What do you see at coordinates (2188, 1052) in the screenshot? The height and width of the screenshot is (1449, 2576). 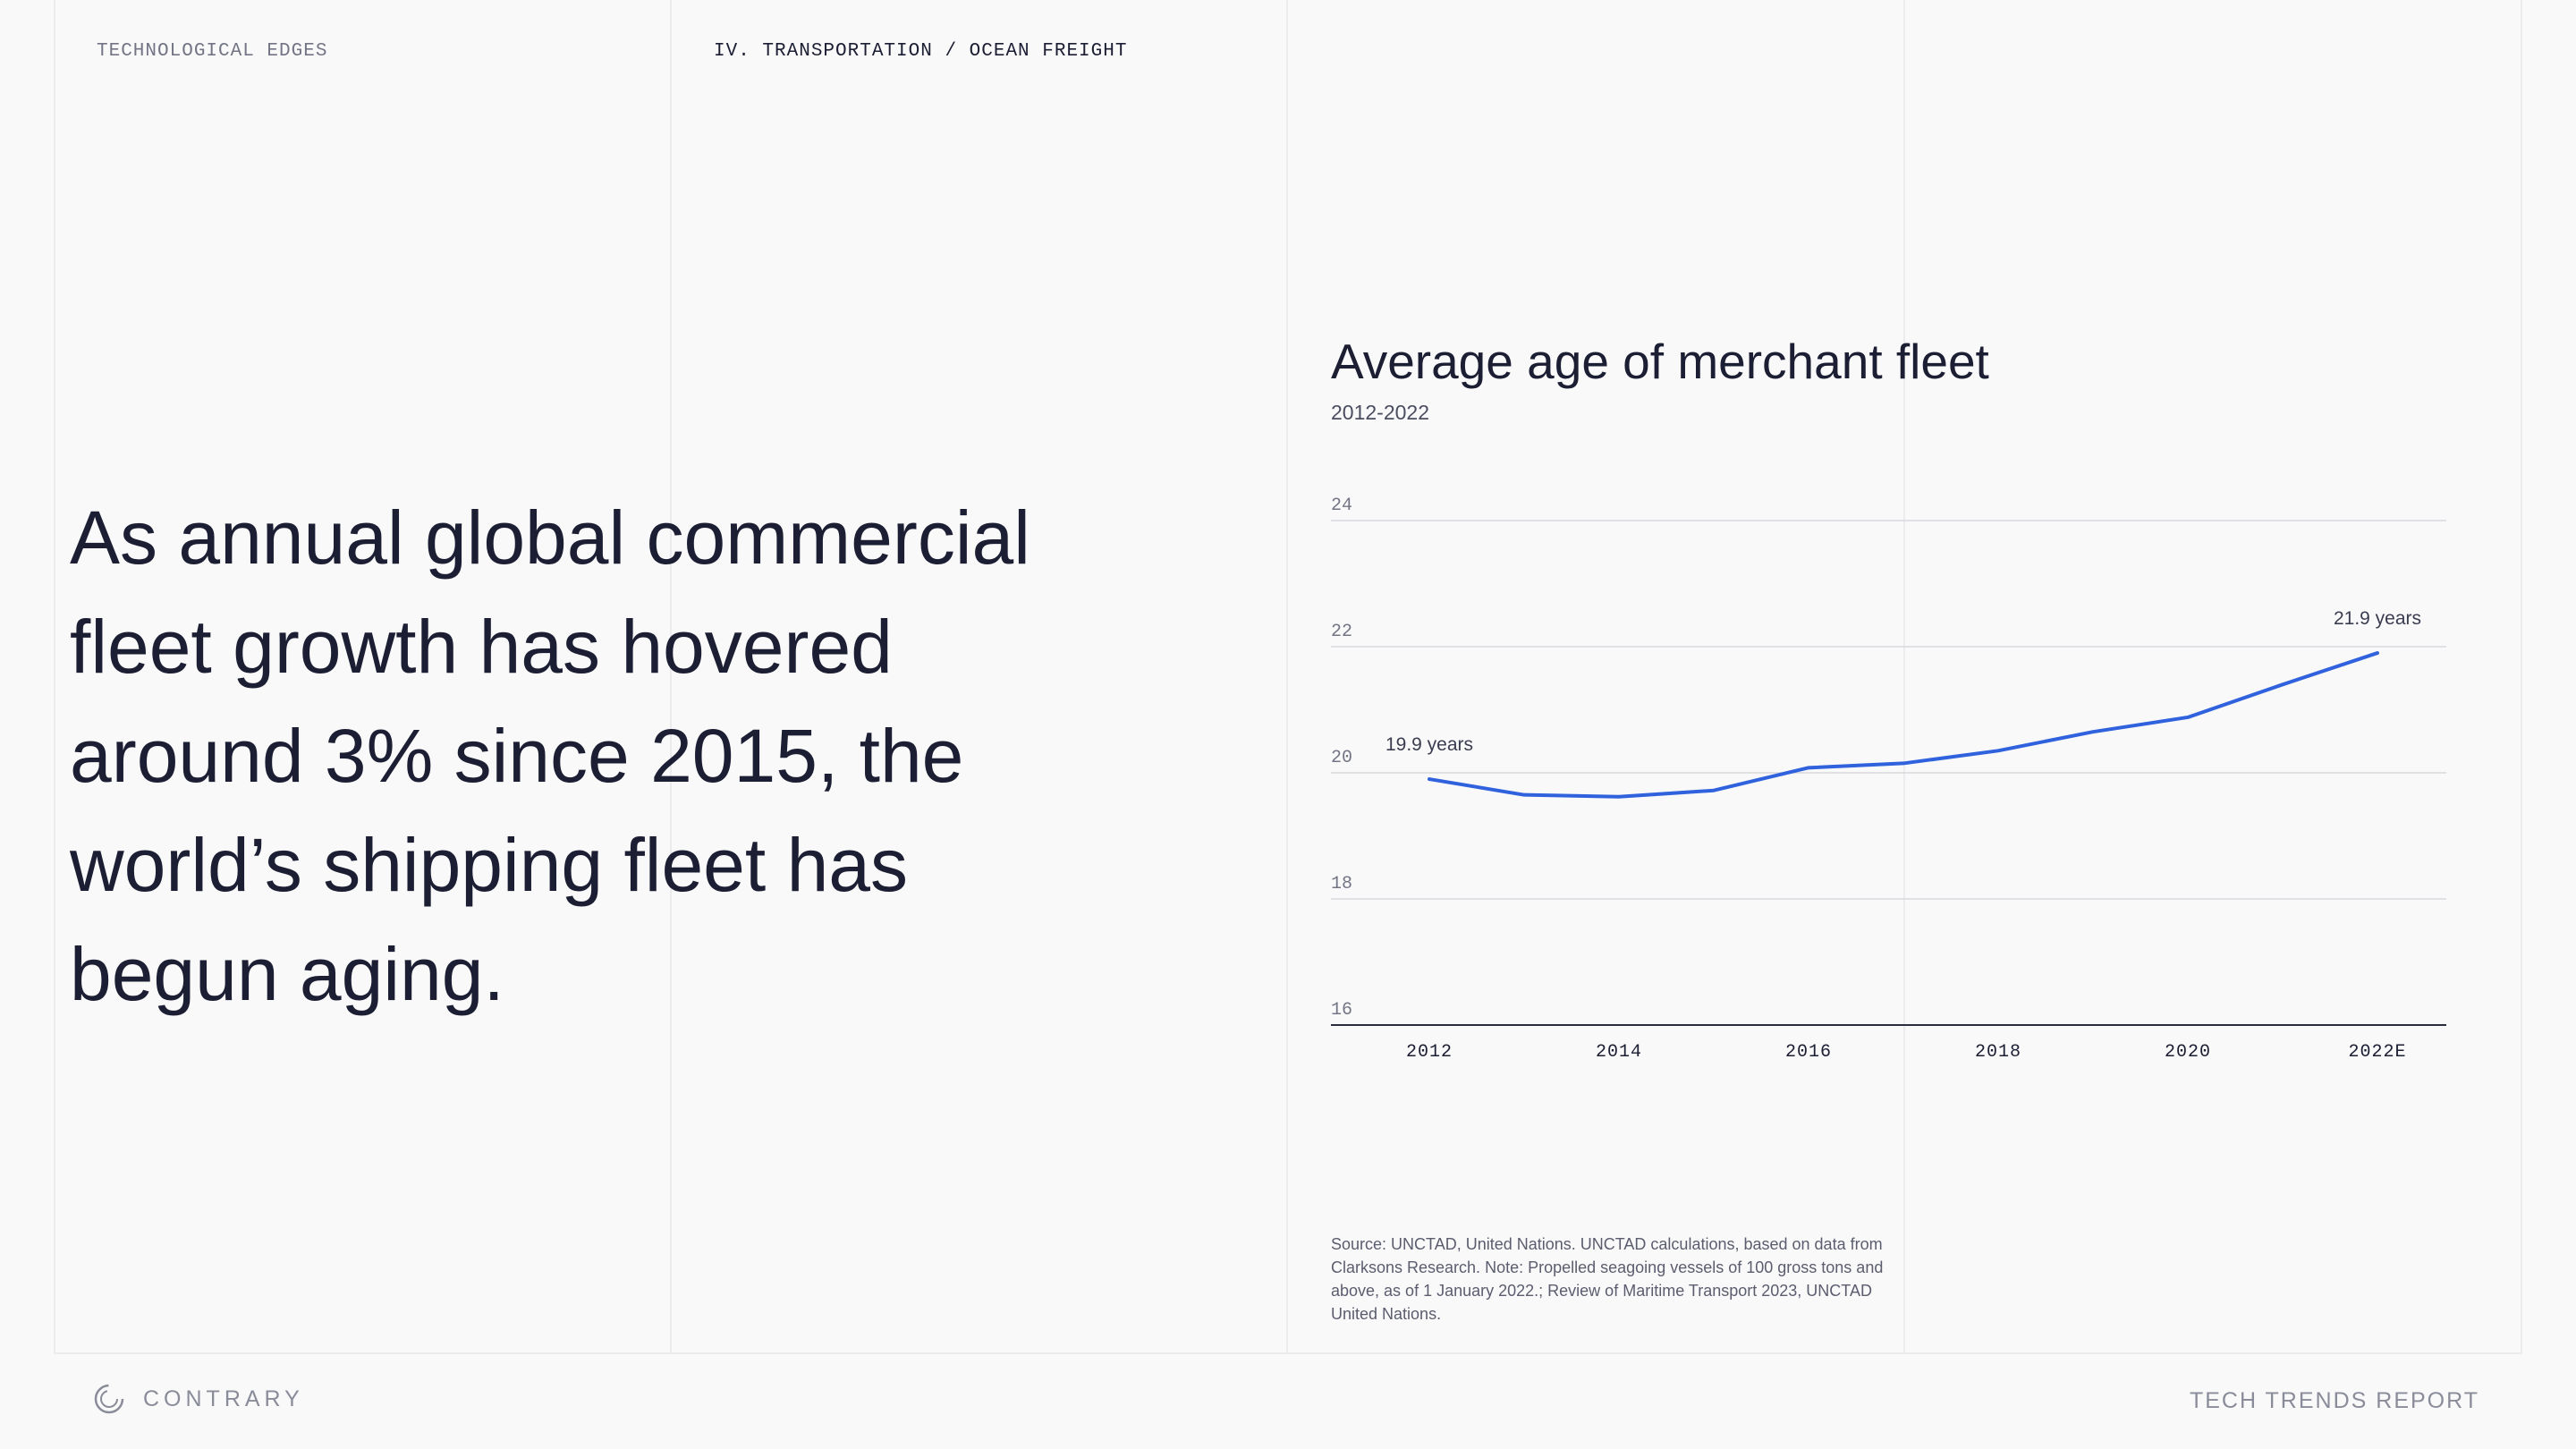 I see `x-tick-label: 2020` at bounding box center [2188, 1052].